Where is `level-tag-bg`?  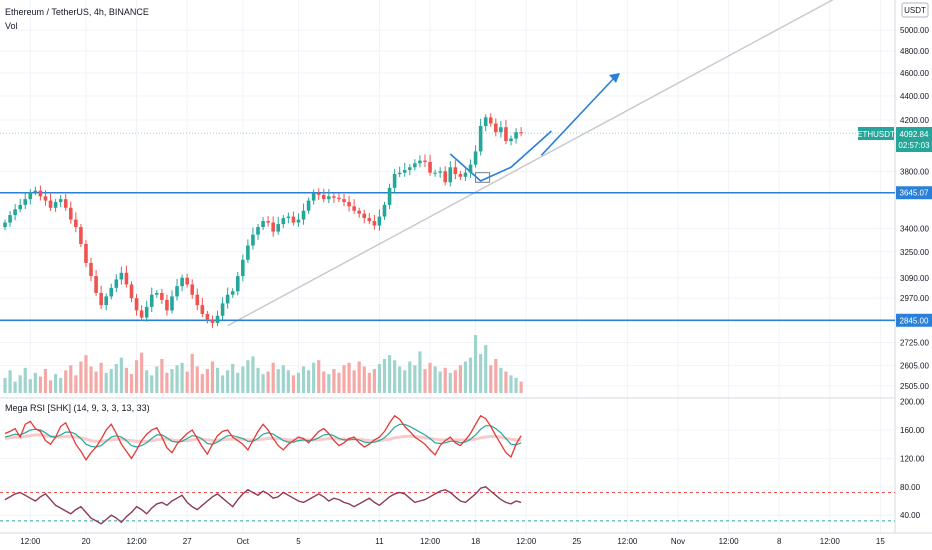
level-tag-bg is located at coordinates (914, 193).